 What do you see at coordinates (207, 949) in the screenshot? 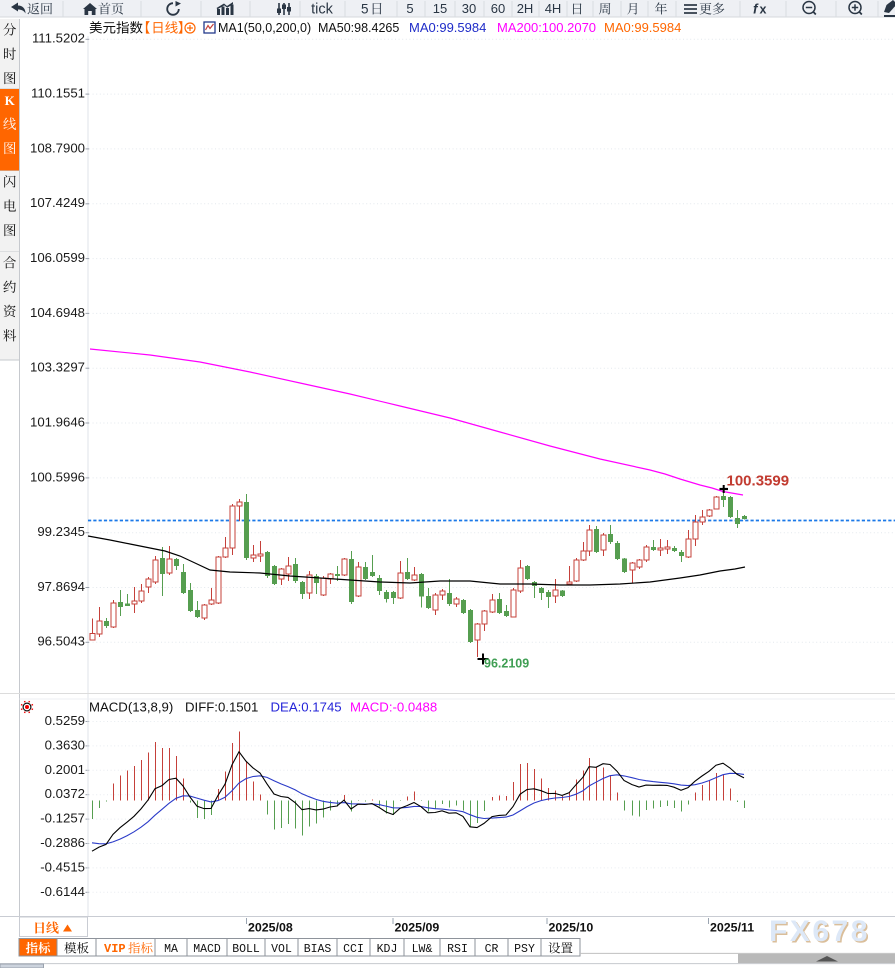
I see `svg-text: MACD` at bounding box center [207, 949].